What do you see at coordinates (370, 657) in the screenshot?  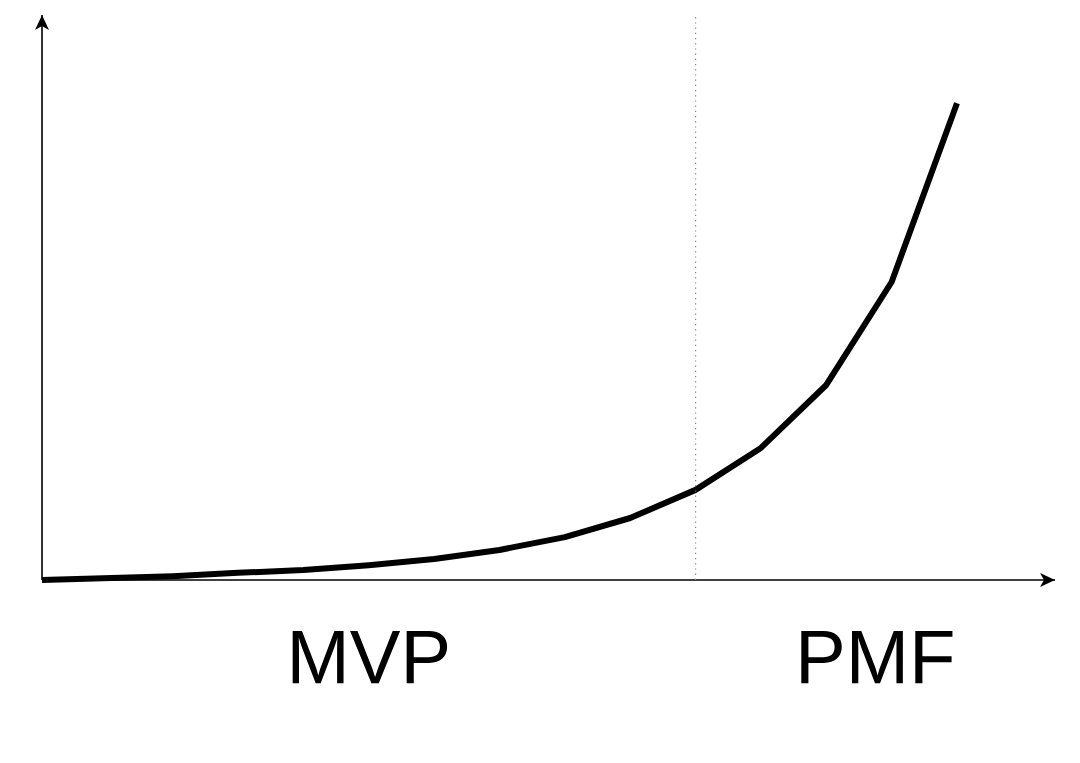 I see `text: MVP` at bounding box center [370, 657].